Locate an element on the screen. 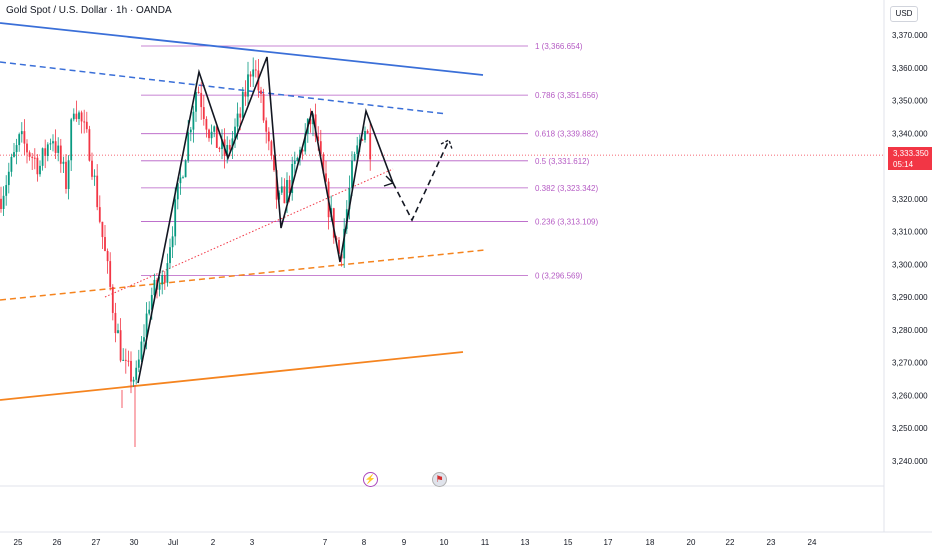 The height and width of the screenshot is (550, 932). price-tick-label: 3,270.000 is located at coordinates (910, 363).